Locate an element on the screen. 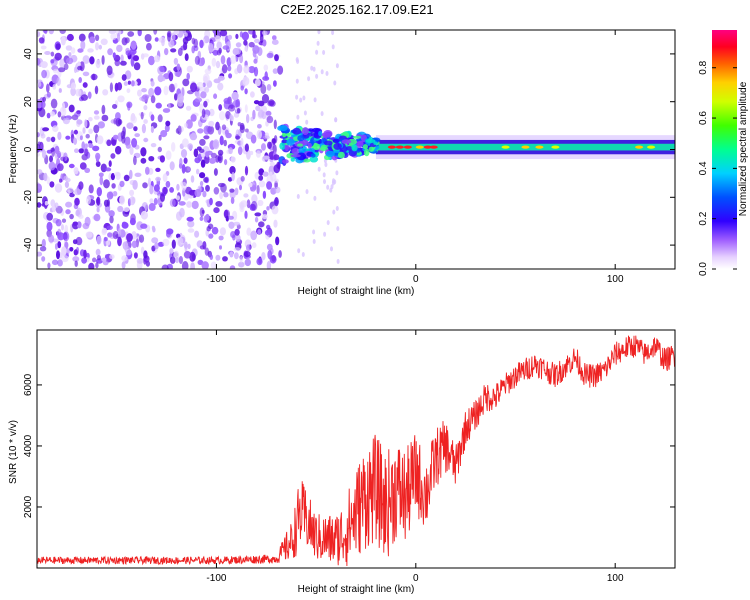 This screenshot has width=750, height=600. spectrogram-y-label: Frequency (Hz) is located at coordinates (13, 149).